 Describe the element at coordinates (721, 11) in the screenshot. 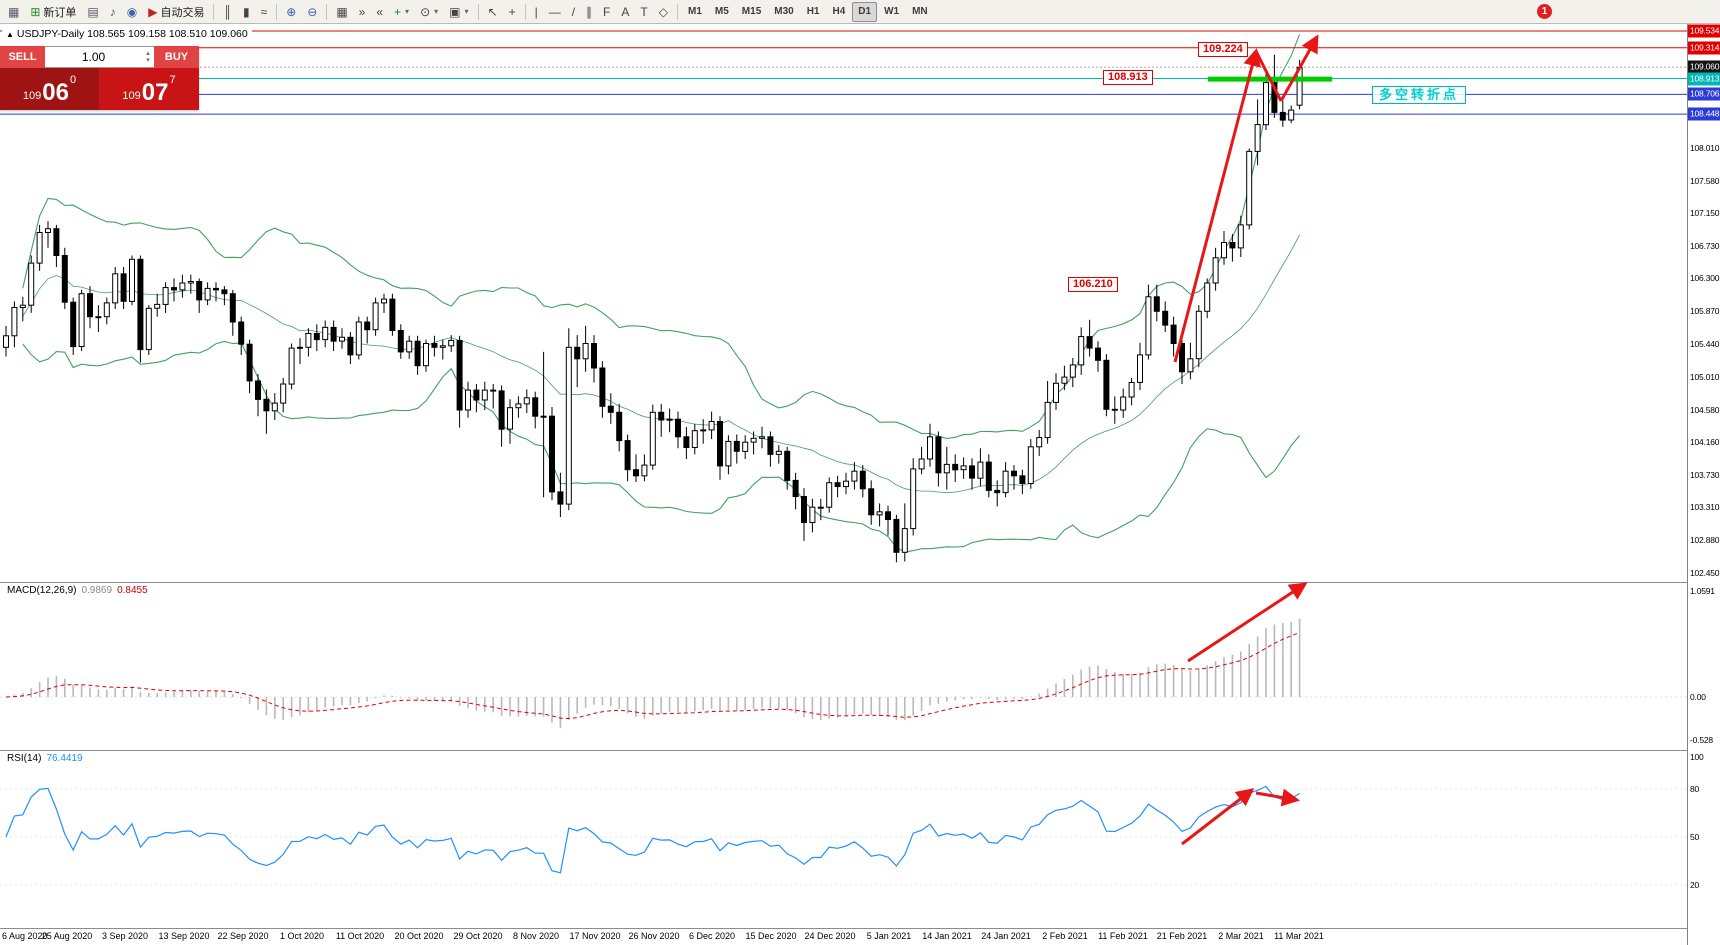

I see `timeframe-button-M5: M5` at that location.